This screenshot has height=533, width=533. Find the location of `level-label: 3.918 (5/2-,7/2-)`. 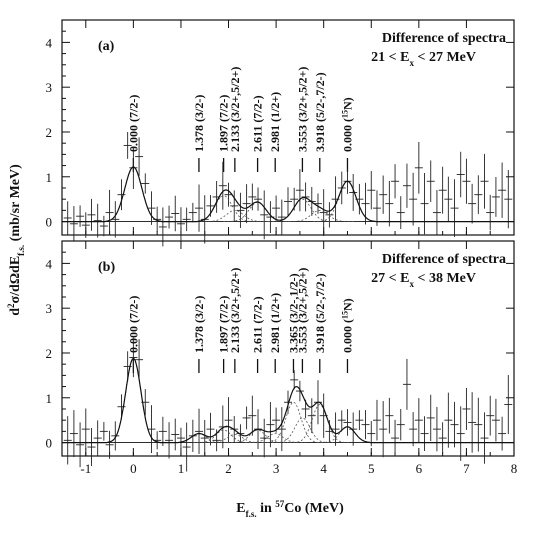

level-label: 3.918 (5/2-,7/2-) is located at coordinates (320, 313).